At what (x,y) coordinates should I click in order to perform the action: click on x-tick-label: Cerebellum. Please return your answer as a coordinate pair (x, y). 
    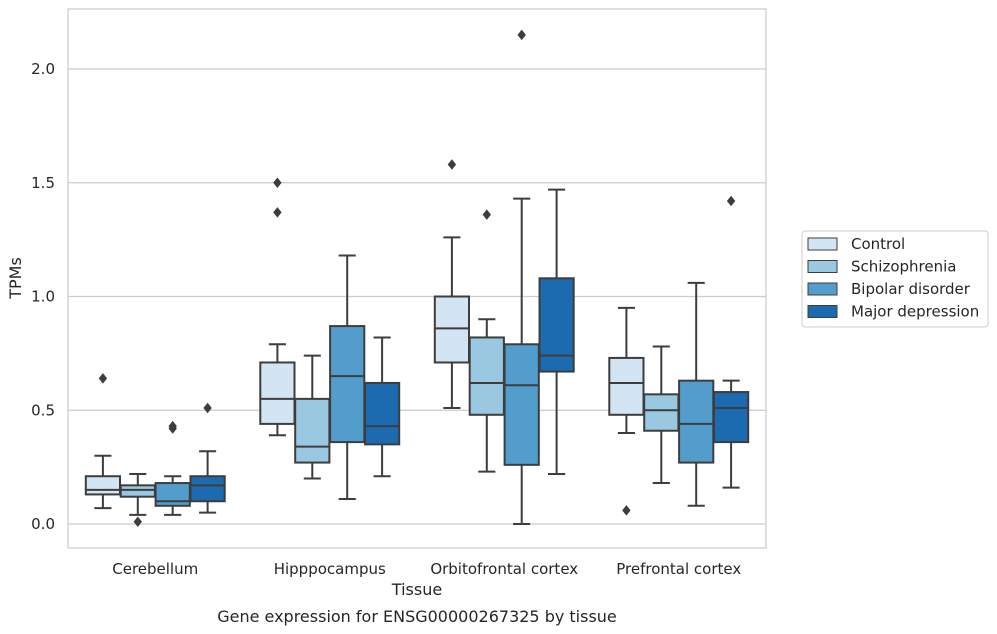
    Looking at the image, I should click on (155, 569).